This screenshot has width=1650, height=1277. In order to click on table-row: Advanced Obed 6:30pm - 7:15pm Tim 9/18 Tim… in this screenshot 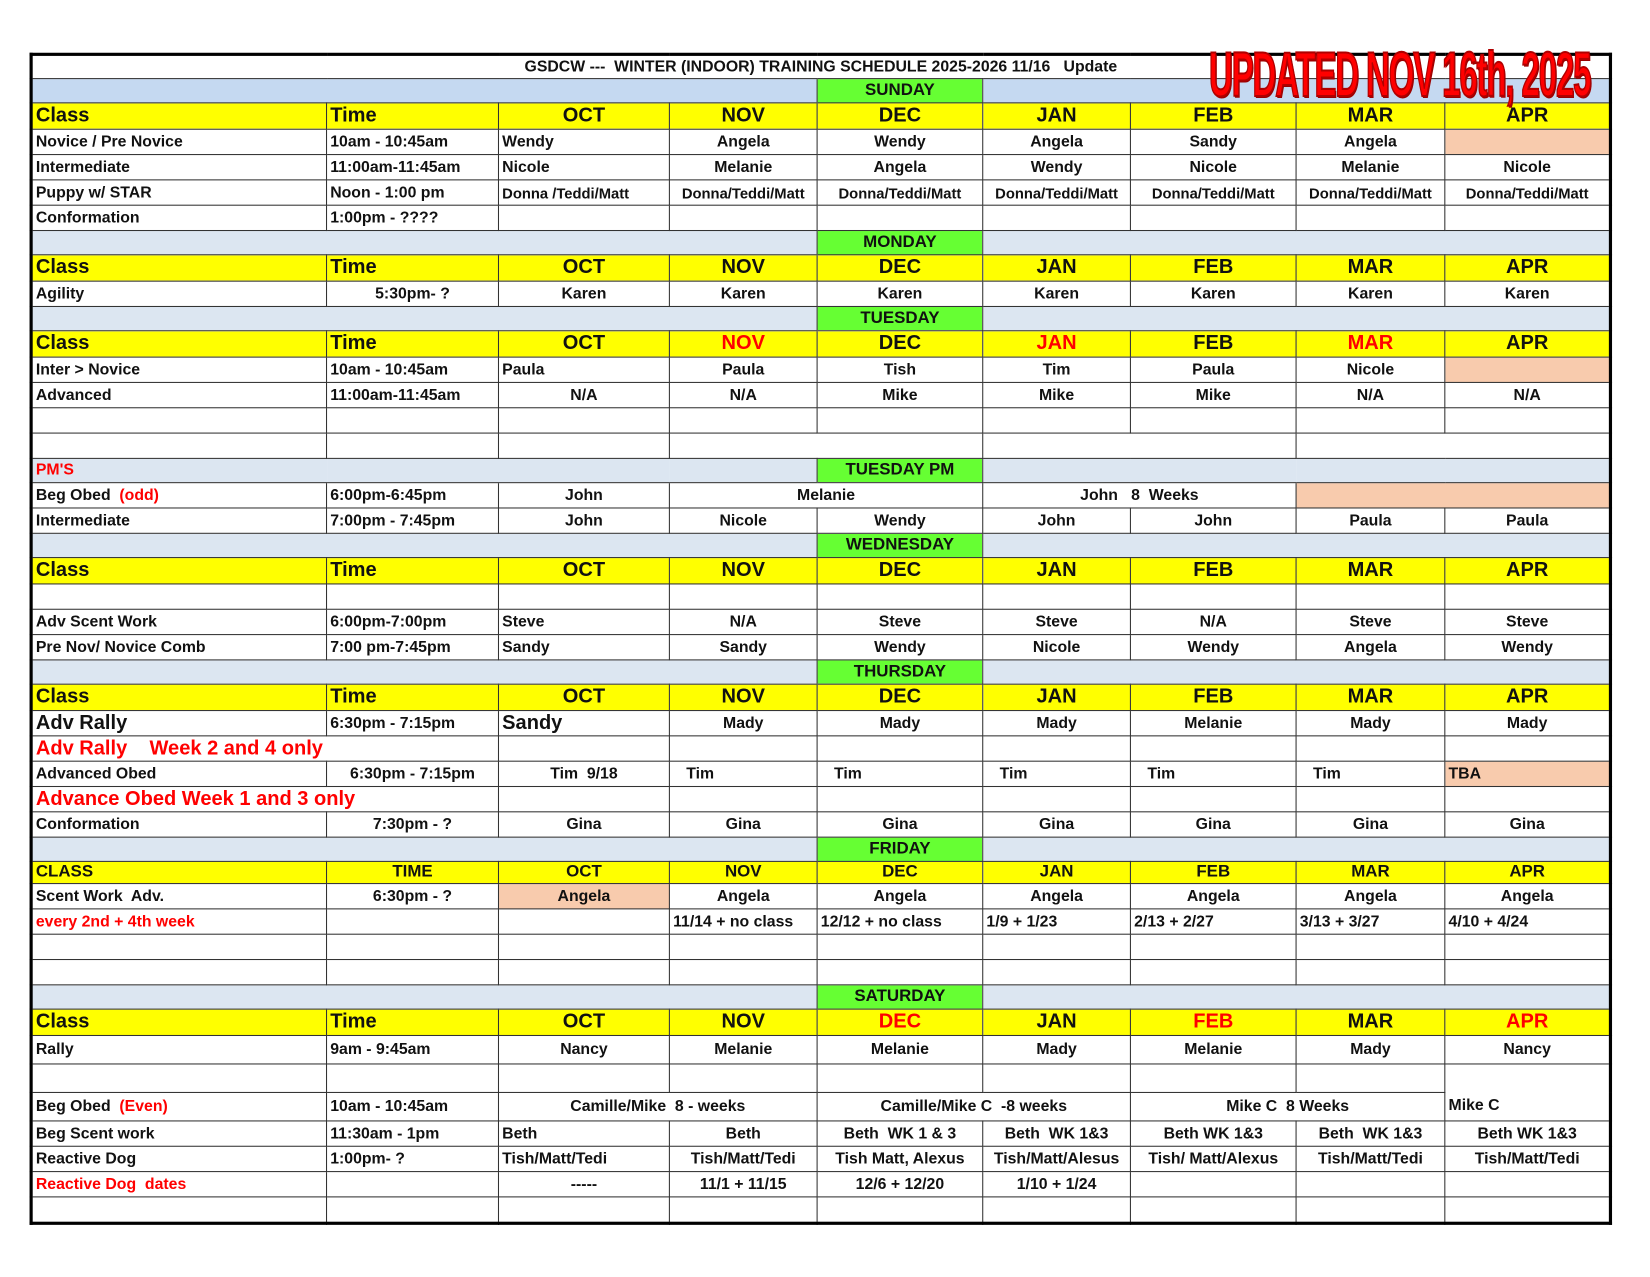, I will do `click(821, 774)`.